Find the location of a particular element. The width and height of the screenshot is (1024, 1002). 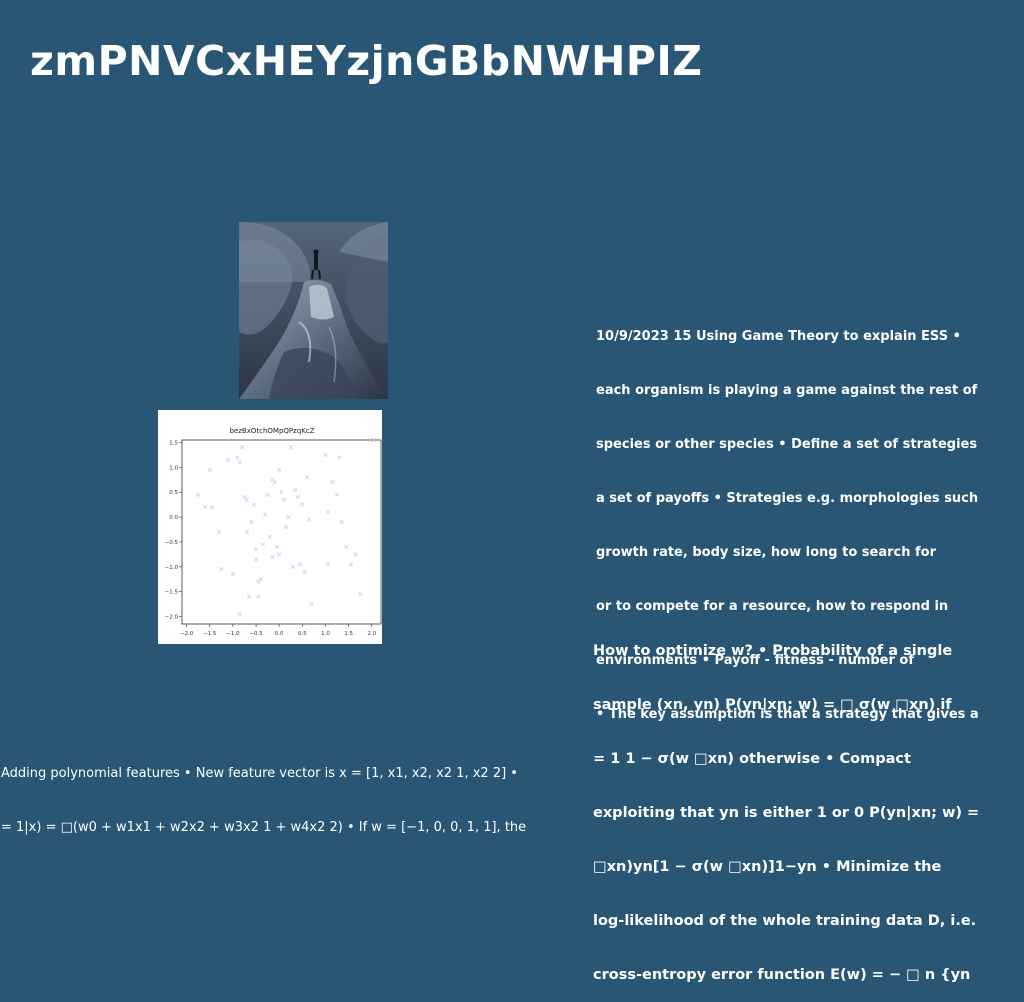

y-tick-label: −2.0 is located at coordinates (172, 618).